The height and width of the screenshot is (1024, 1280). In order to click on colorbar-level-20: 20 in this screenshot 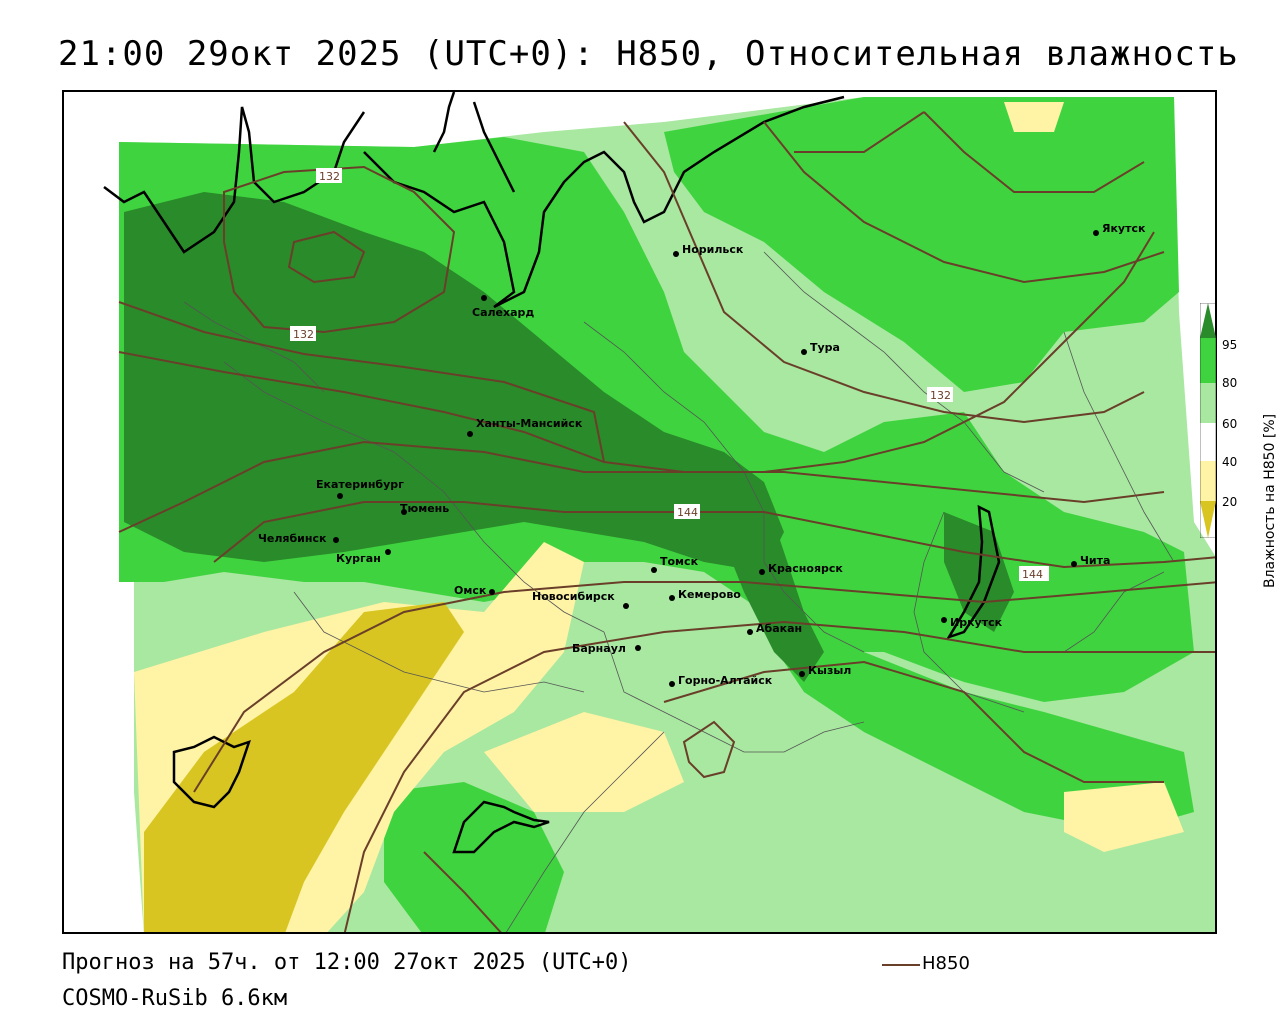, I will do `click(1230, 502)`.